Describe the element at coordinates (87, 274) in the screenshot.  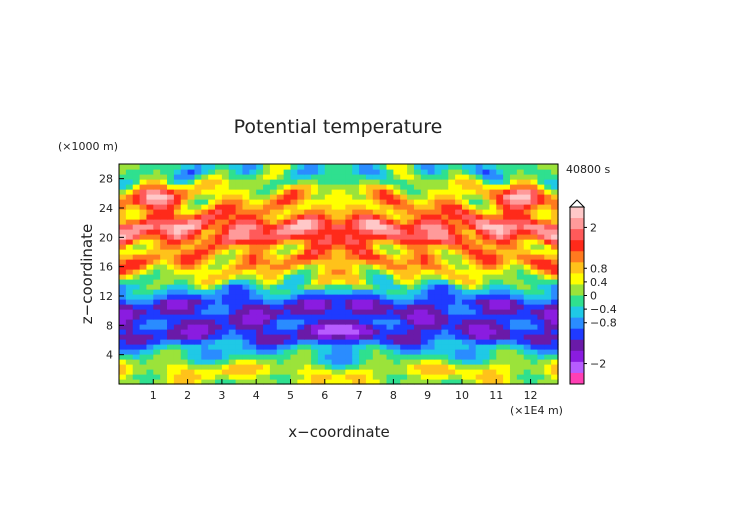
I see `y-axis-label: z−coordinate` at that location.